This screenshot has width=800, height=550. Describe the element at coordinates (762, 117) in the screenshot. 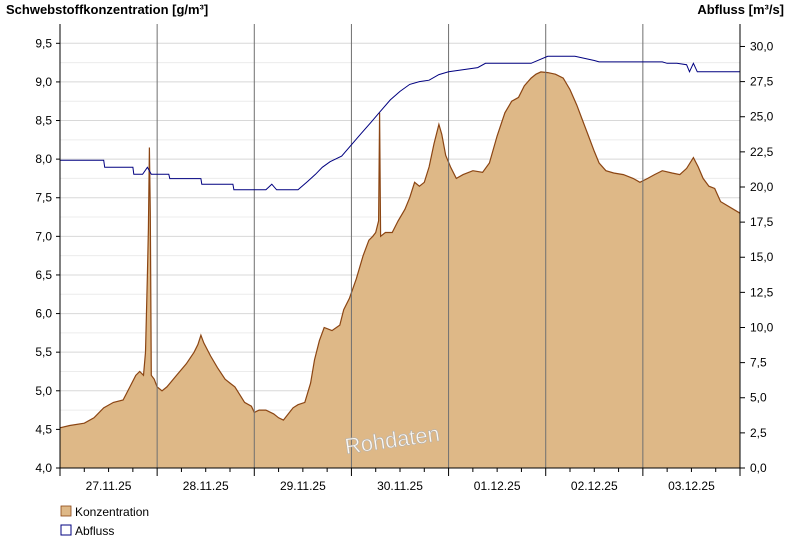

I see `right-tick-label-10: 25,0` at that location.